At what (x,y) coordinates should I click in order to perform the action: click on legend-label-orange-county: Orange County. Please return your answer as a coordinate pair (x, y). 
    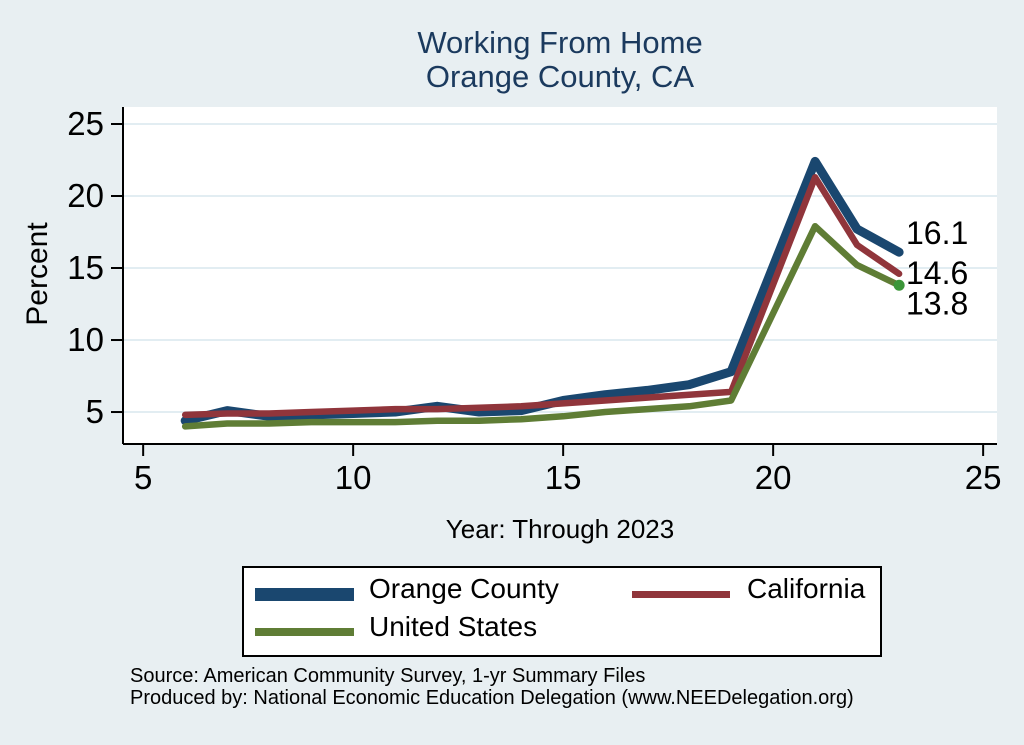
    Looking at the image, I should click on (464, 588).